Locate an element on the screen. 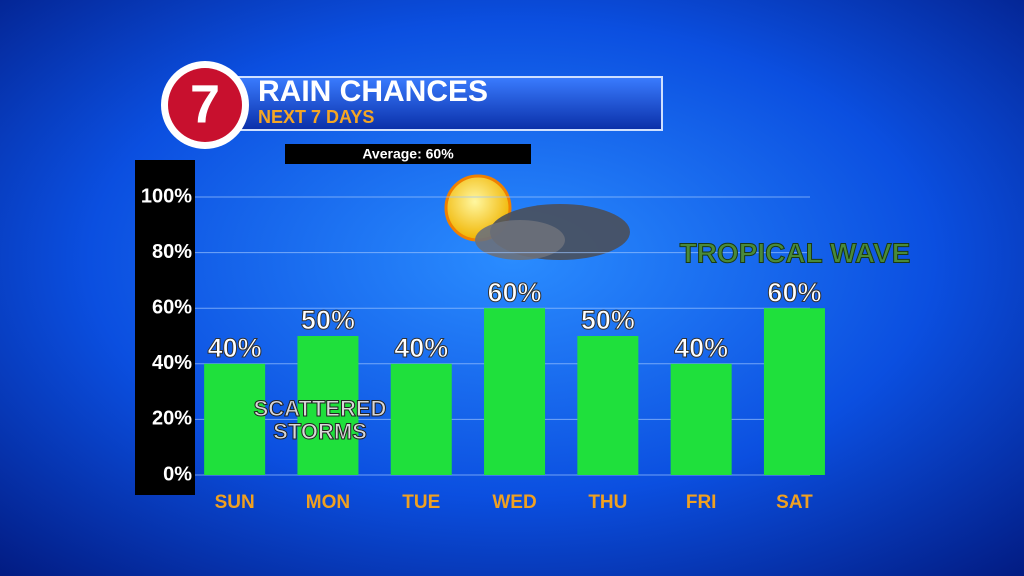 This screenshot has height=576, width=1024. x-tick-label: TUE is located at coordinates (421, 502).